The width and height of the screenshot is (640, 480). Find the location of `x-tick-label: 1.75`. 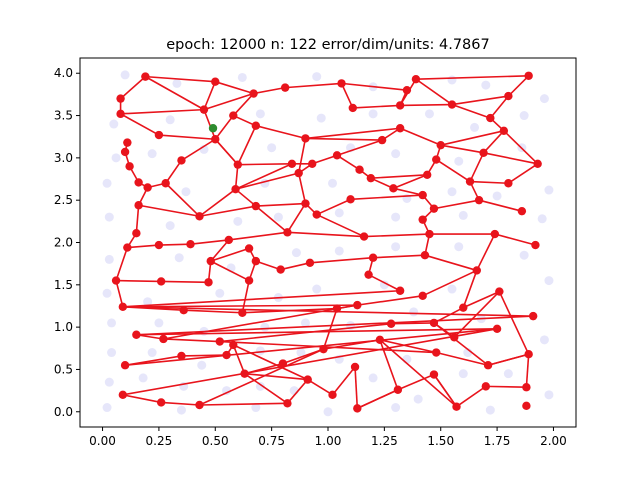

x-tick-label: 1.75 is located at coordinates (497, 441).